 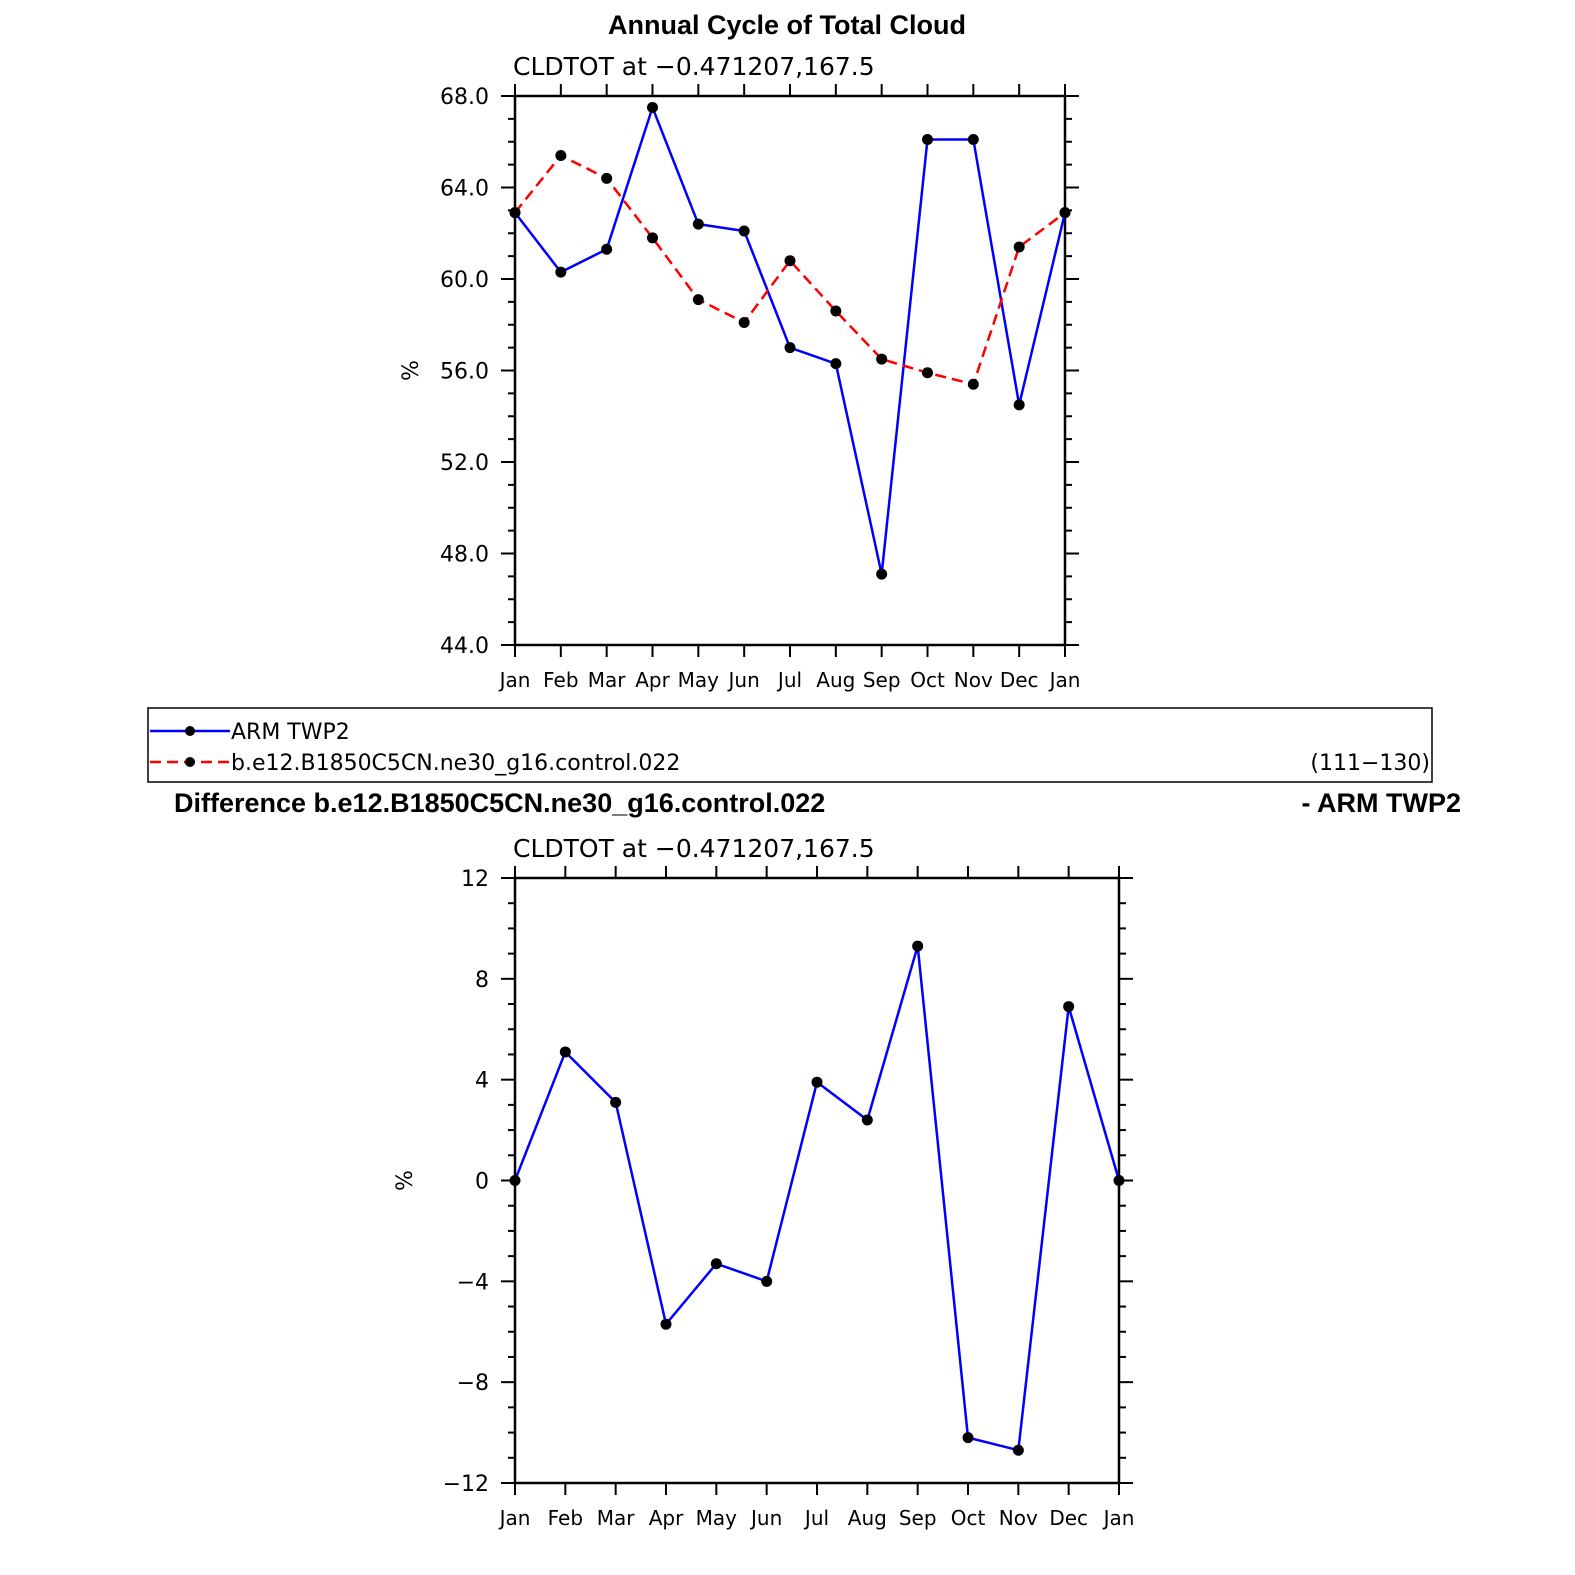 What do you see at coordinates (475, 879) in the screenshot?
I see `y-tick-label: 12` at bounding box center [475, 879].